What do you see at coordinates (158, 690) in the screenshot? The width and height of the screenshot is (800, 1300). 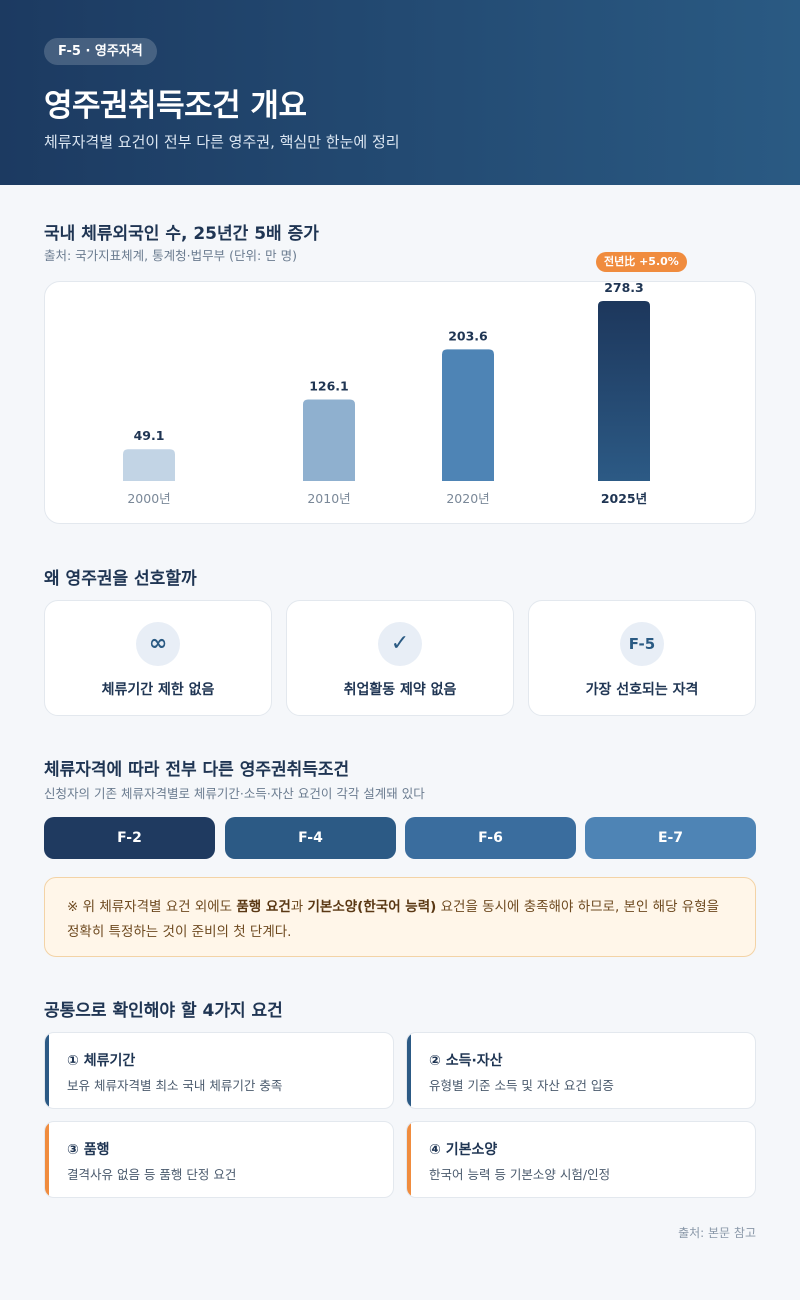 I see `why-card-label: 체류기간 제한 없음` at bounding box center [158, 690].